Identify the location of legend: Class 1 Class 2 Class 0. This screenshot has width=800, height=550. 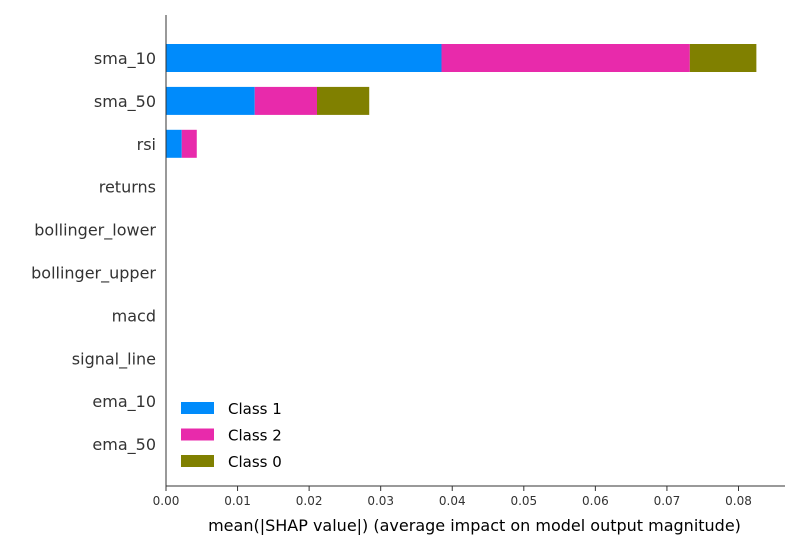
(231, 435).